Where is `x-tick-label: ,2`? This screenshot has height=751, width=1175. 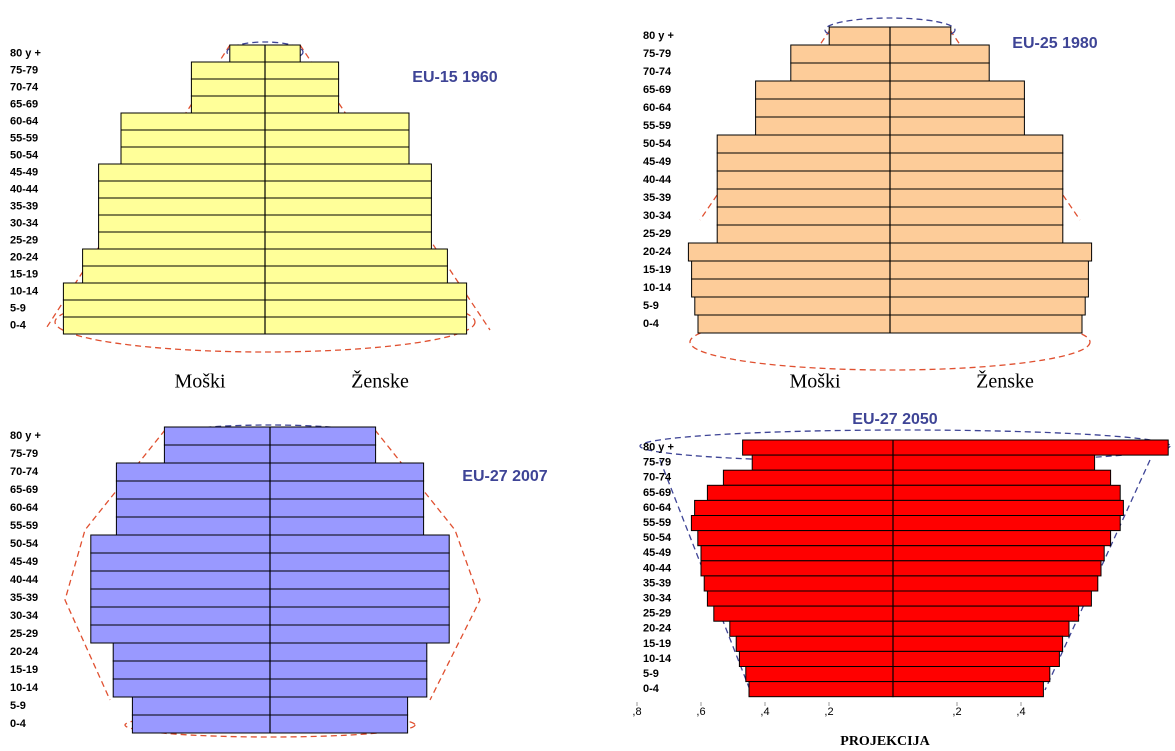 x-tick-label: ,2 is located at coordinates (956, 712).